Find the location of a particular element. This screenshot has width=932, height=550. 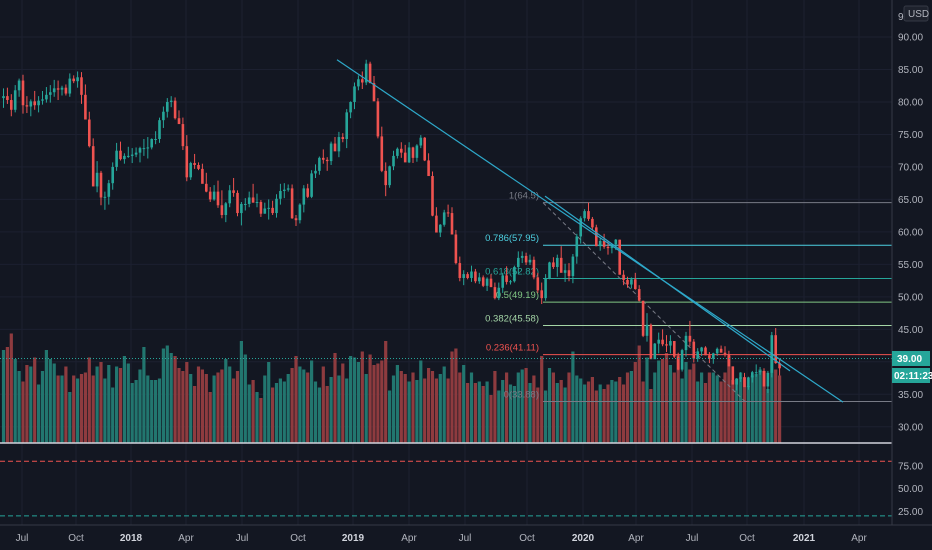

fib-level-label: 0.618(52.82) is located at coordinates (512, 272).